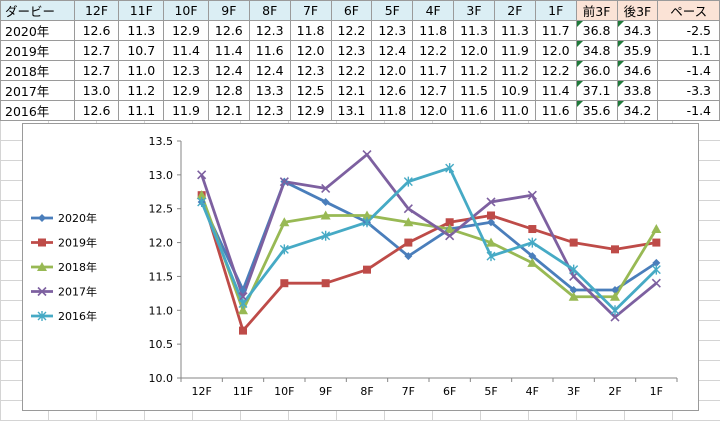  I want to click on row-label-cell: 2016年, so click(37, 110).